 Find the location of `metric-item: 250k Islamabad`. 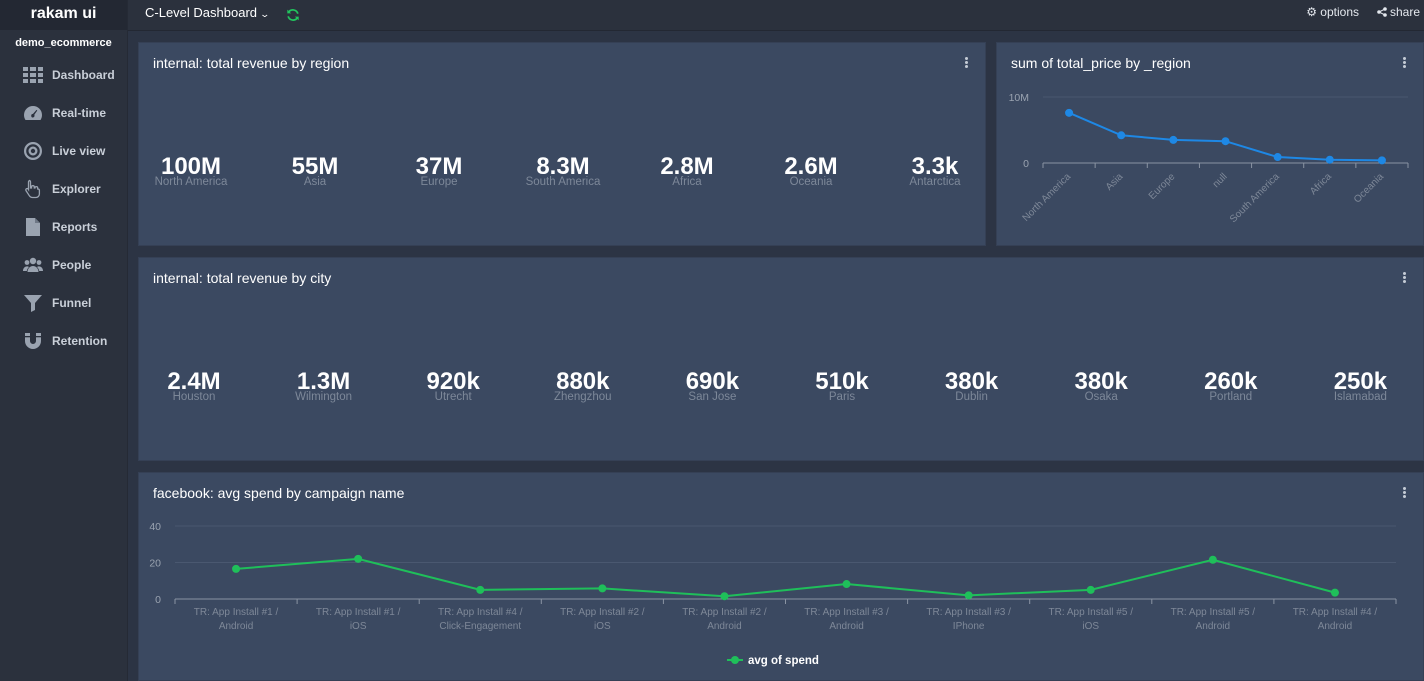

metric-item: 250k Islamabad is located at coordinates (1360, 386).